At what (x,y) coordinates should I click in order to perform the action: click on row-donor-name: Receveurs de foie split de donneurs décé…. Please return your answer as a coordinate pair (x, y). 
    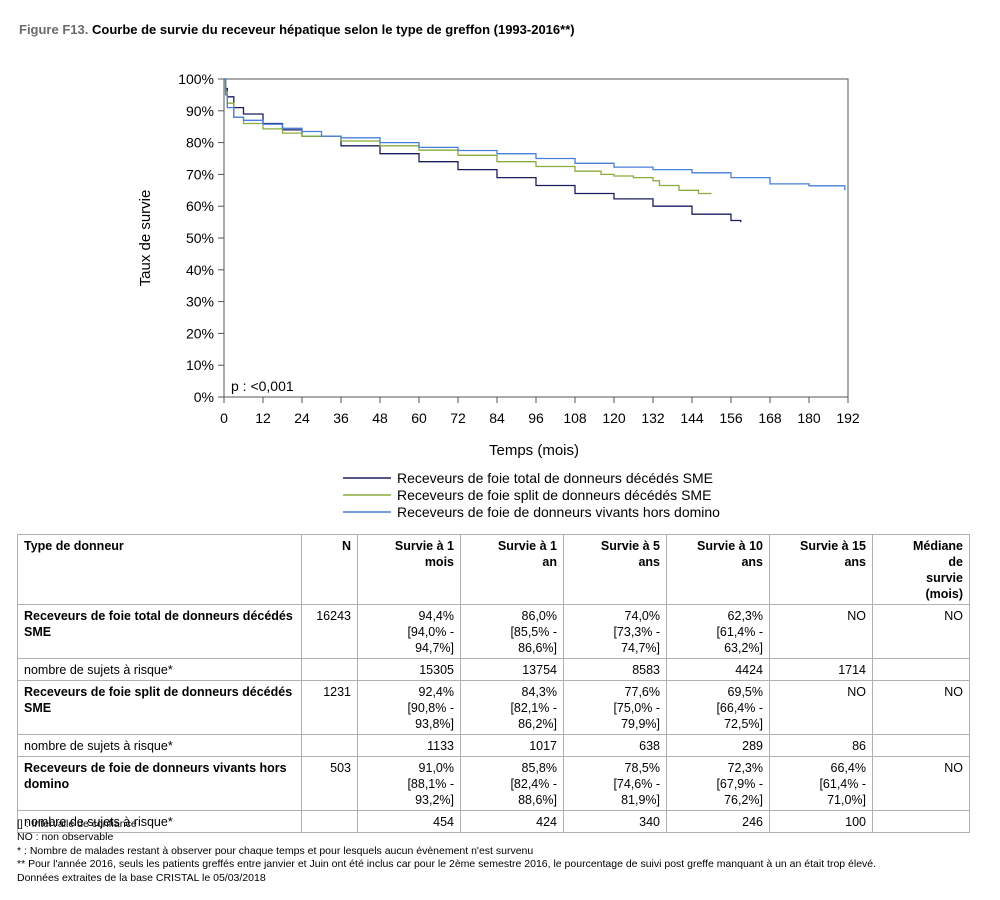
    Looking at the image, I should click on (159, 707).